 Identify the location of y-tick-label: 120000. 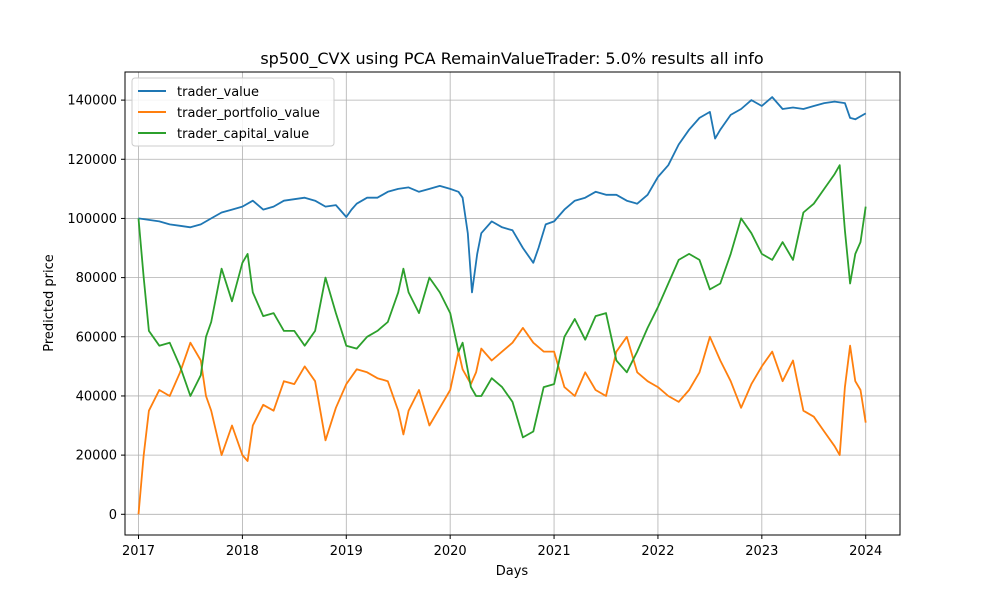
(92, 160).